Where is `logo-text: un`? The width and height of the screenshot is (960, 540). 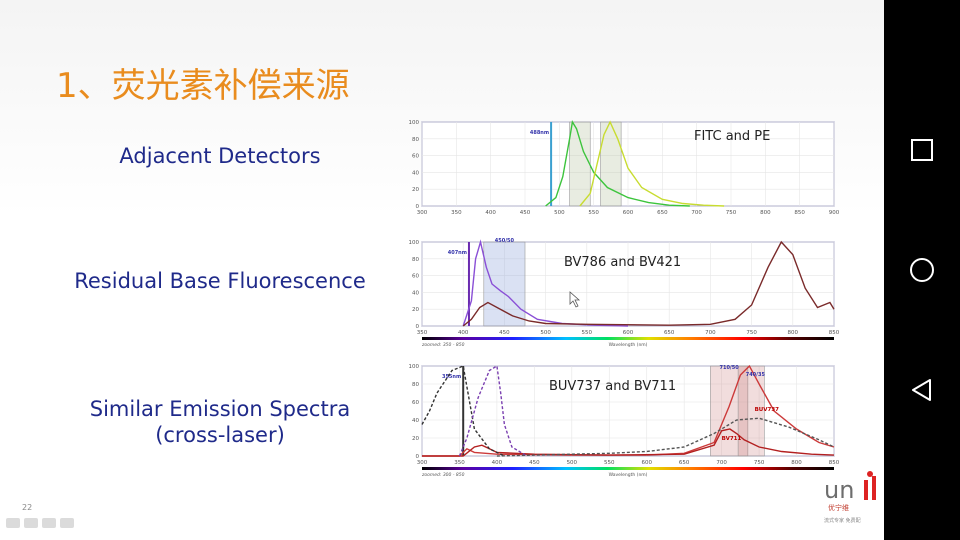 logo-text: un is located at coordinates (839, 490).